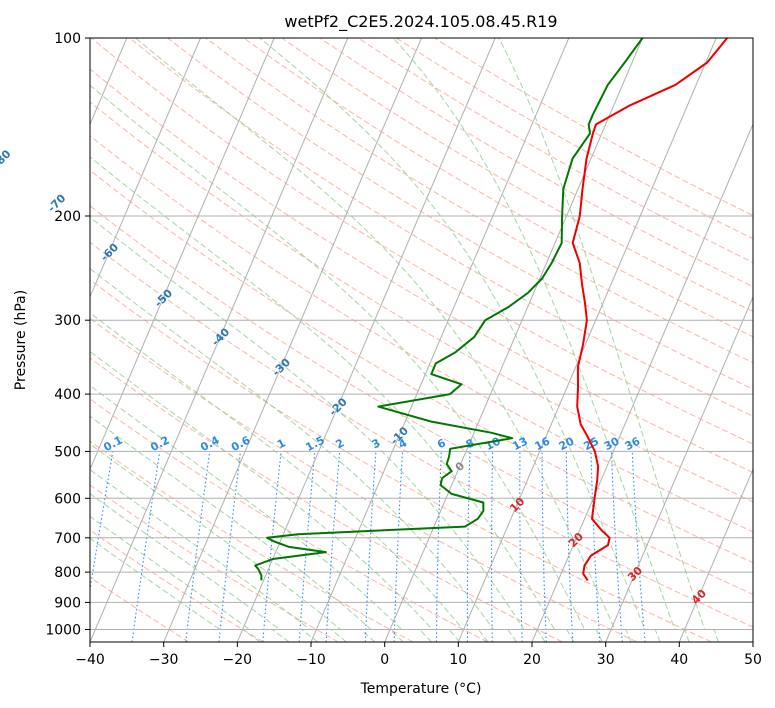 The image size is (775, 708). I want to click on isotherm-label: -10, so click(399, 435).